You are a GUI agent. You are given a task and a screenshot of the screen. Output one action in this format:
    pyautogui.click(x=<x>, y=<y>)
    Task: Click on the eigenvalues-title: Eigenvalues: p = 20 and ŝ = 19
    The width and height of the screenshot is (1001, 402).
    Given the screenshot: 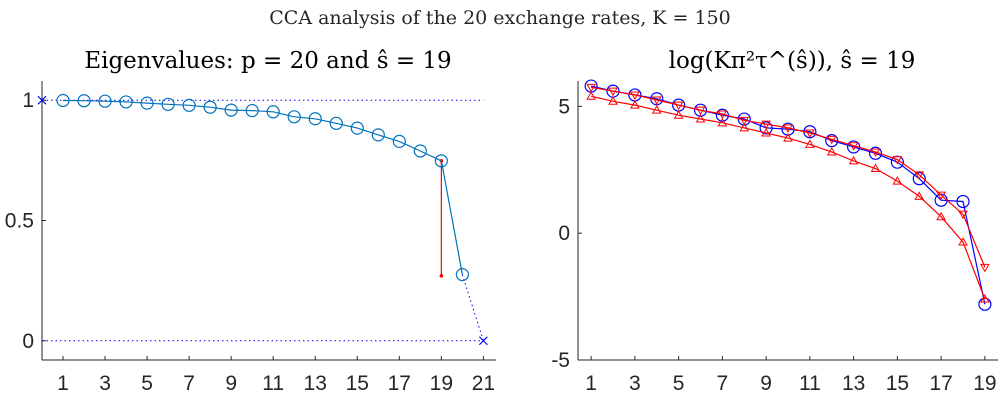 What is the action you would take?
    pyautogui.click(x=267, y=61)
    